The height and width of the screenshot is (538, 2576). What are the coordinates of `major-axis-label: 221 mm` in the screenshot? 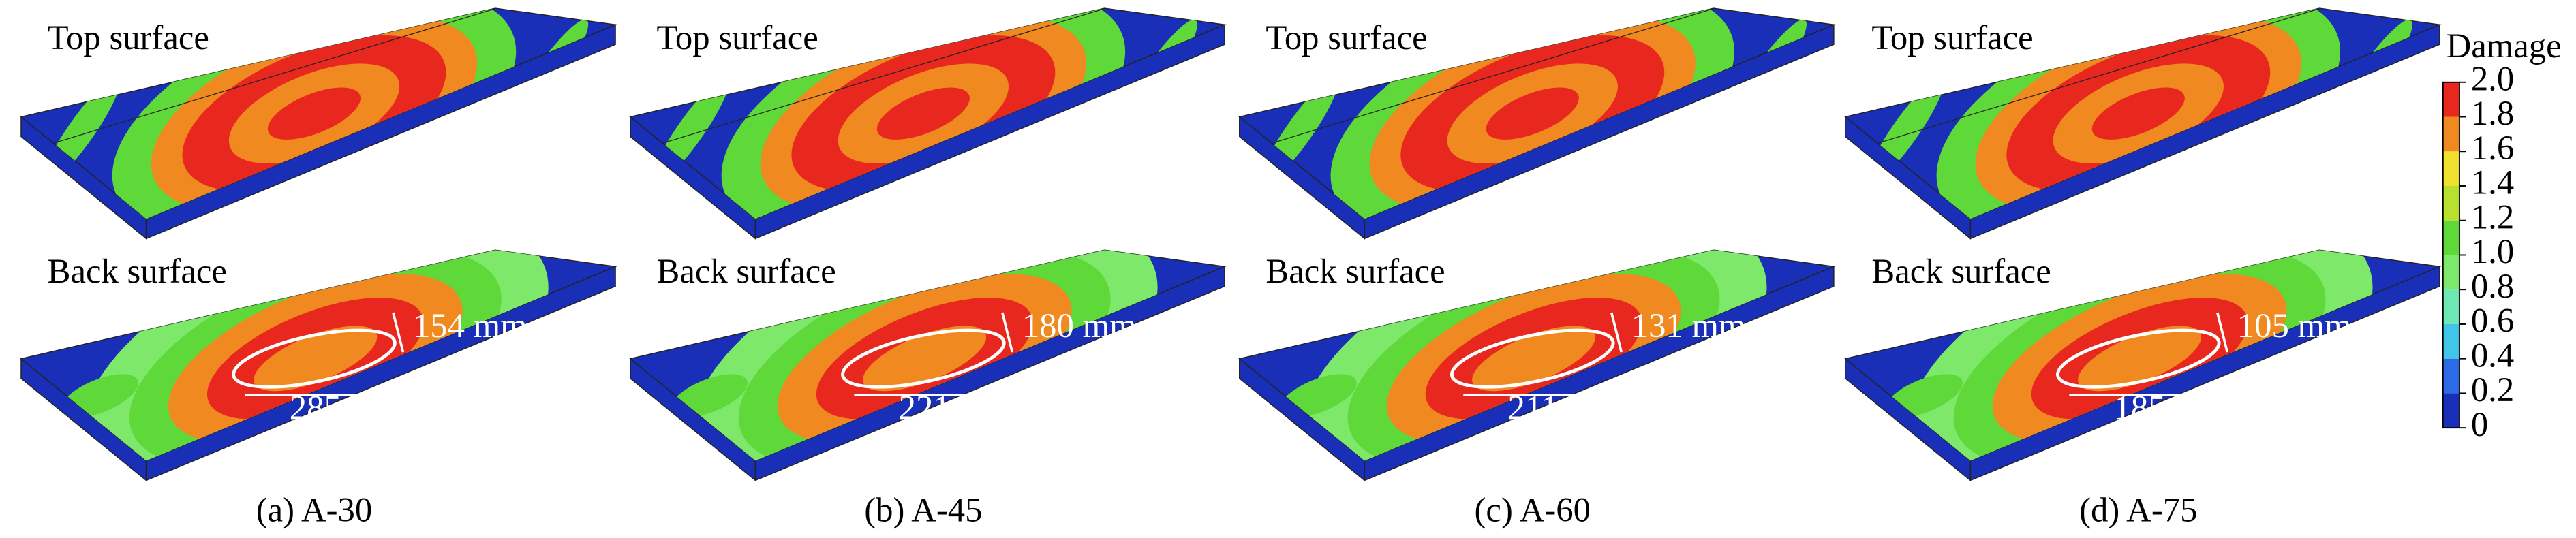 It's located at (956, 408).